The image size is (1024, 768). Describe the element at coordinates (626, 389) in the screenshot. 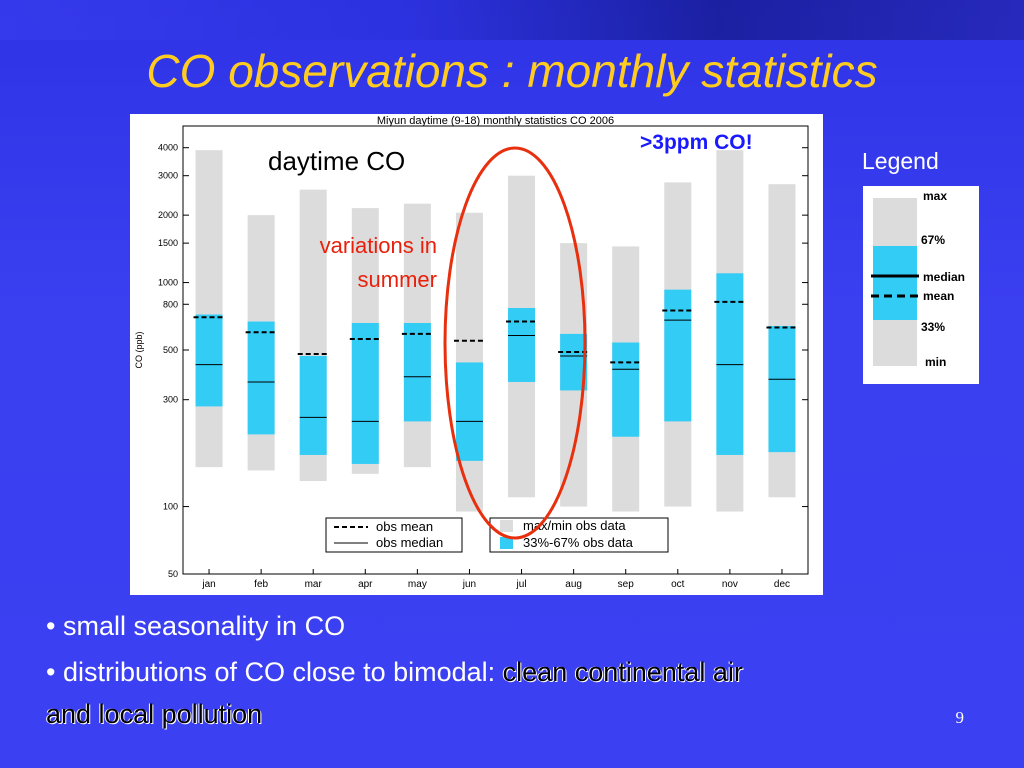

I see `iqr-bar-sep` at that location.